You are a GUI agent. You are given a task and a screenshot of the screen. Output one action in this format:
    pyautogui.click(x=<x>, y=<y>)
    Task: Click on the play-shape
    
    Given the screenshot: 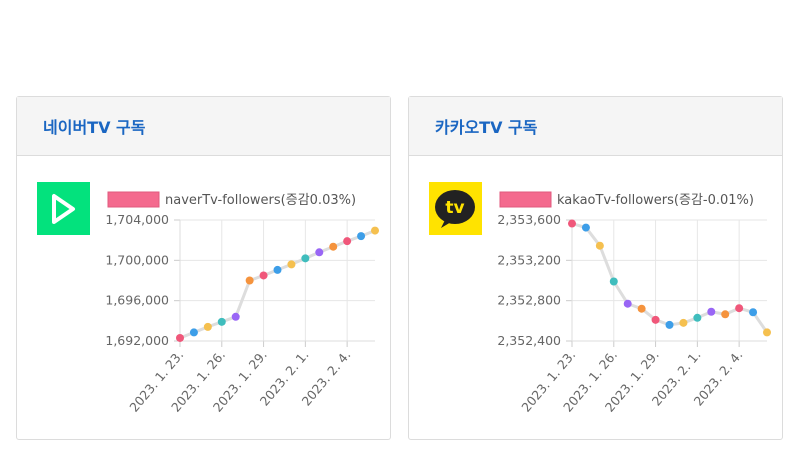 What is the action you would take?
    pyautogui.click(x=63, y=209)
    